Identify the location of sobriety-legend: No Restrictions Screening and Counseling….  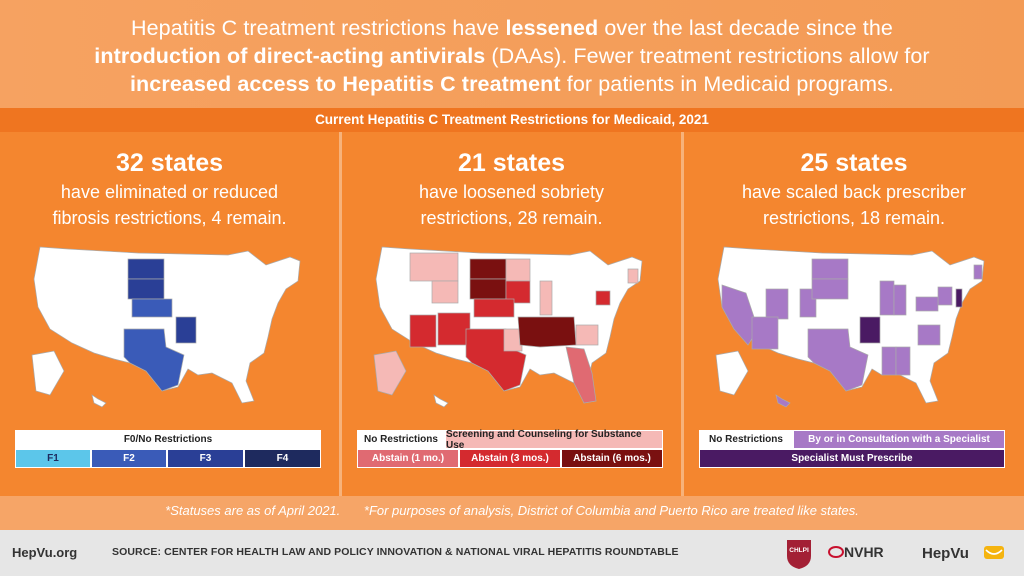
(510, 448).